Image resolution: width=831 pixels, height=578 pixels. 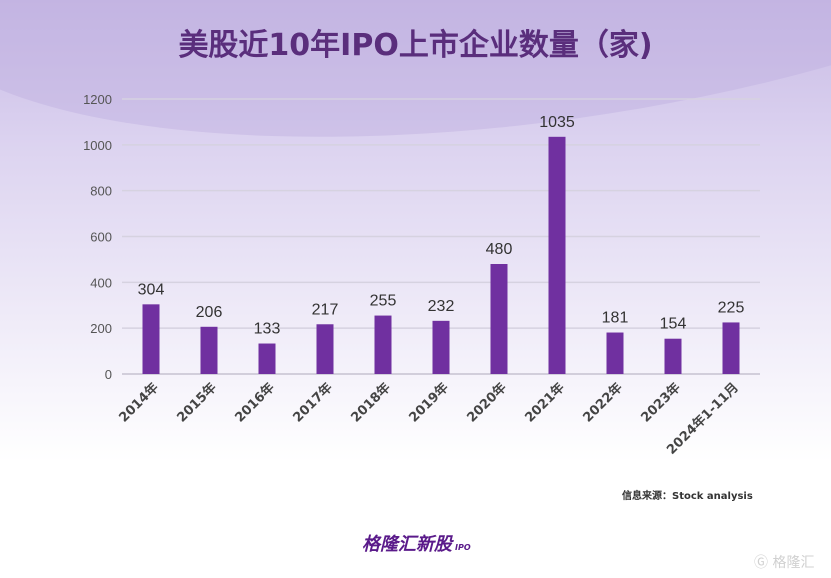 I want to click on data-label: 255, so click(x=383, y=301).